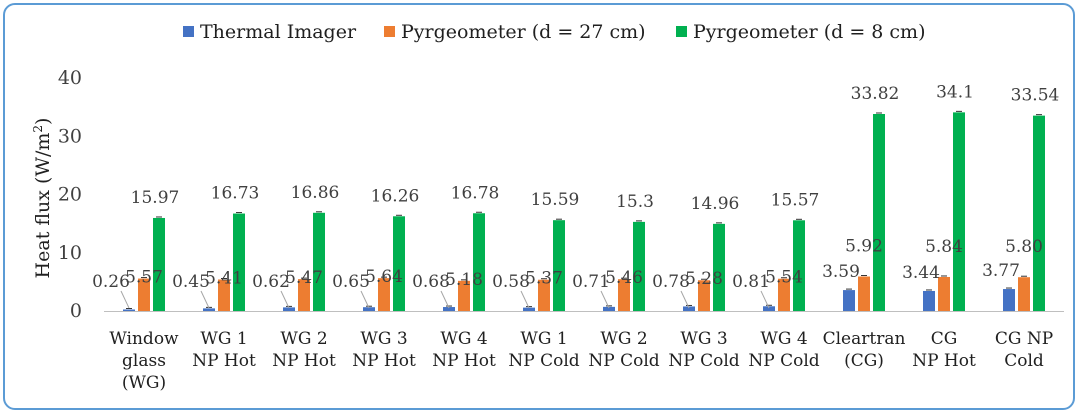  Describe the element at coordinates (523, 32) in the screenshot. I see `legend-label: Pyrgeometer (d = 27 cm)` at that location.